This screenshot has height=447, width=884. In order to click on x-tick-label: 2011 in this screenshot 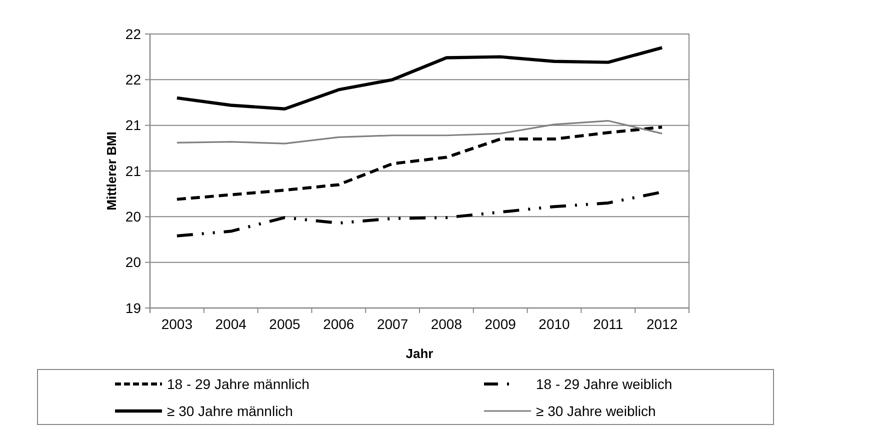, I will do `click(608, 324)`.